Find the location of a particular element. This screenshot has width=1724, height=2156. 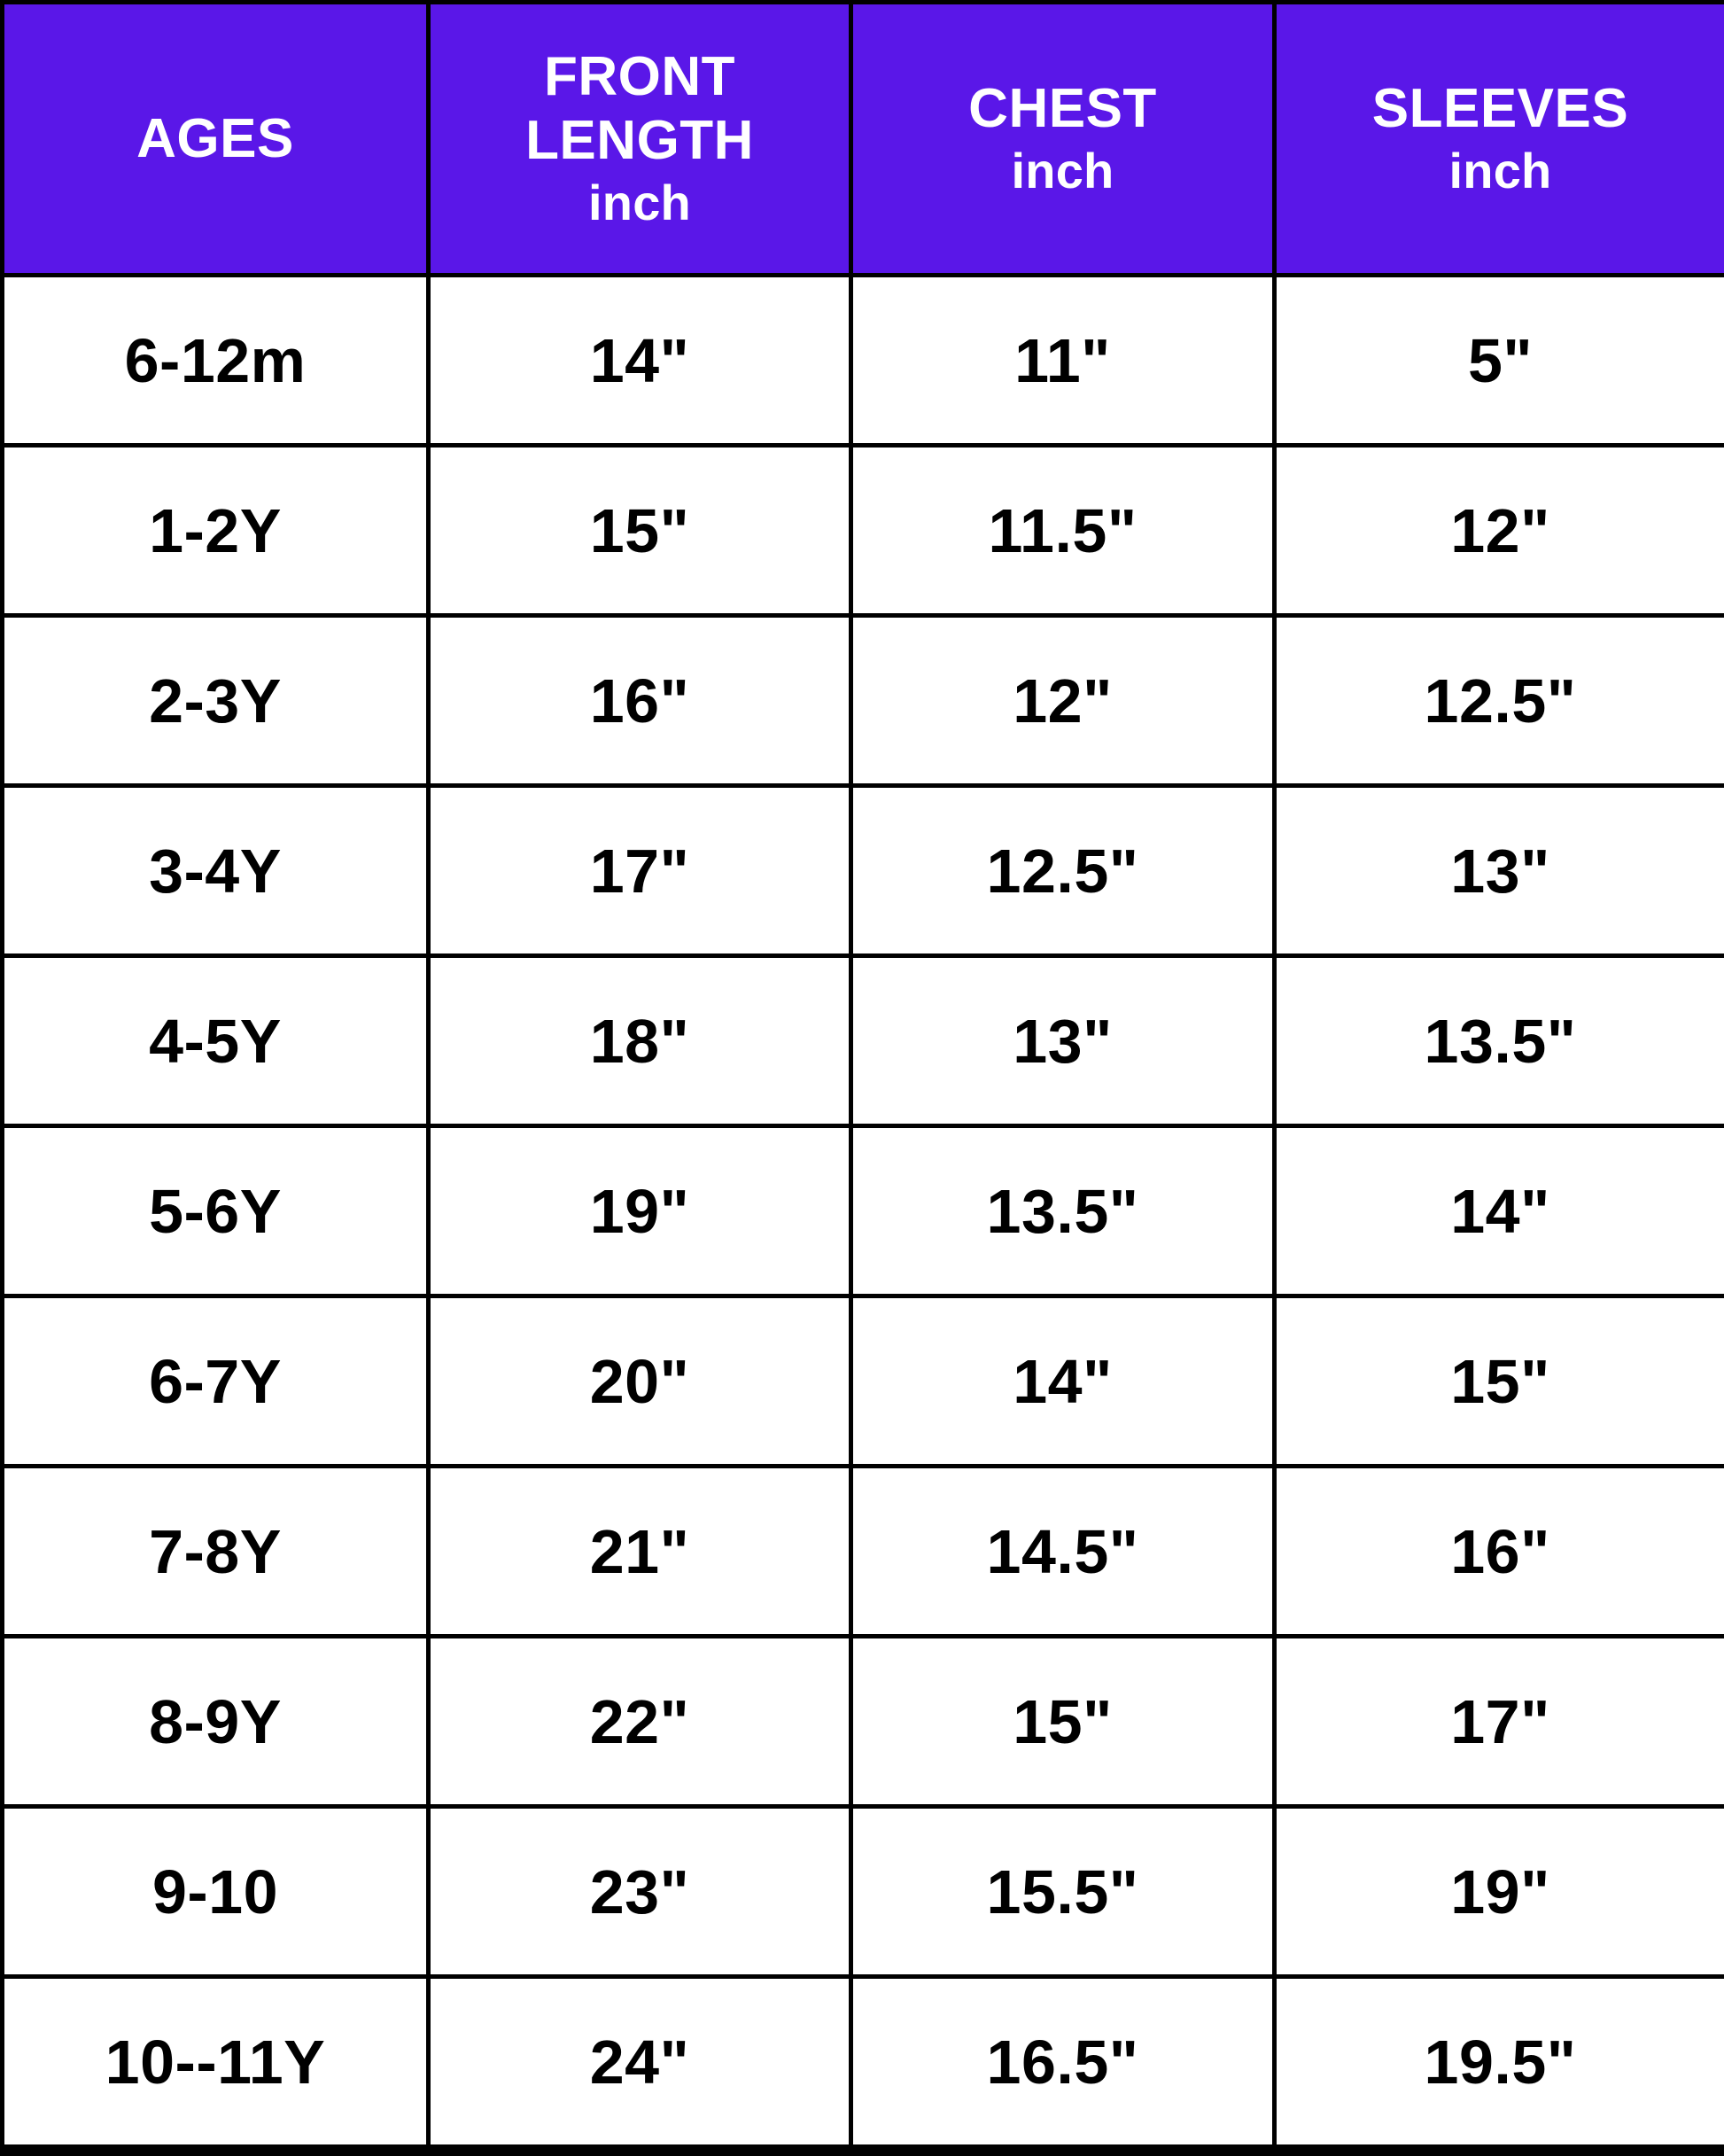

table-header: AGES FRONT LENGTH inch CHEST inch SLEEVES inch is located at coordinates (862, 138).